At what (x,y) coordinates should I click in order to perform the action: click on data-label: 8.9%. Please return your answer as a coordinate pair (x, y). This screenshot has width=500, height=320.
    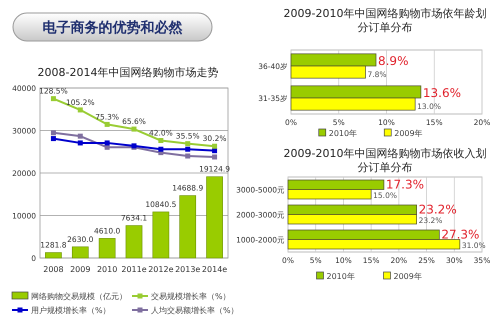
    Looking at the image, I should click on (393, 61).